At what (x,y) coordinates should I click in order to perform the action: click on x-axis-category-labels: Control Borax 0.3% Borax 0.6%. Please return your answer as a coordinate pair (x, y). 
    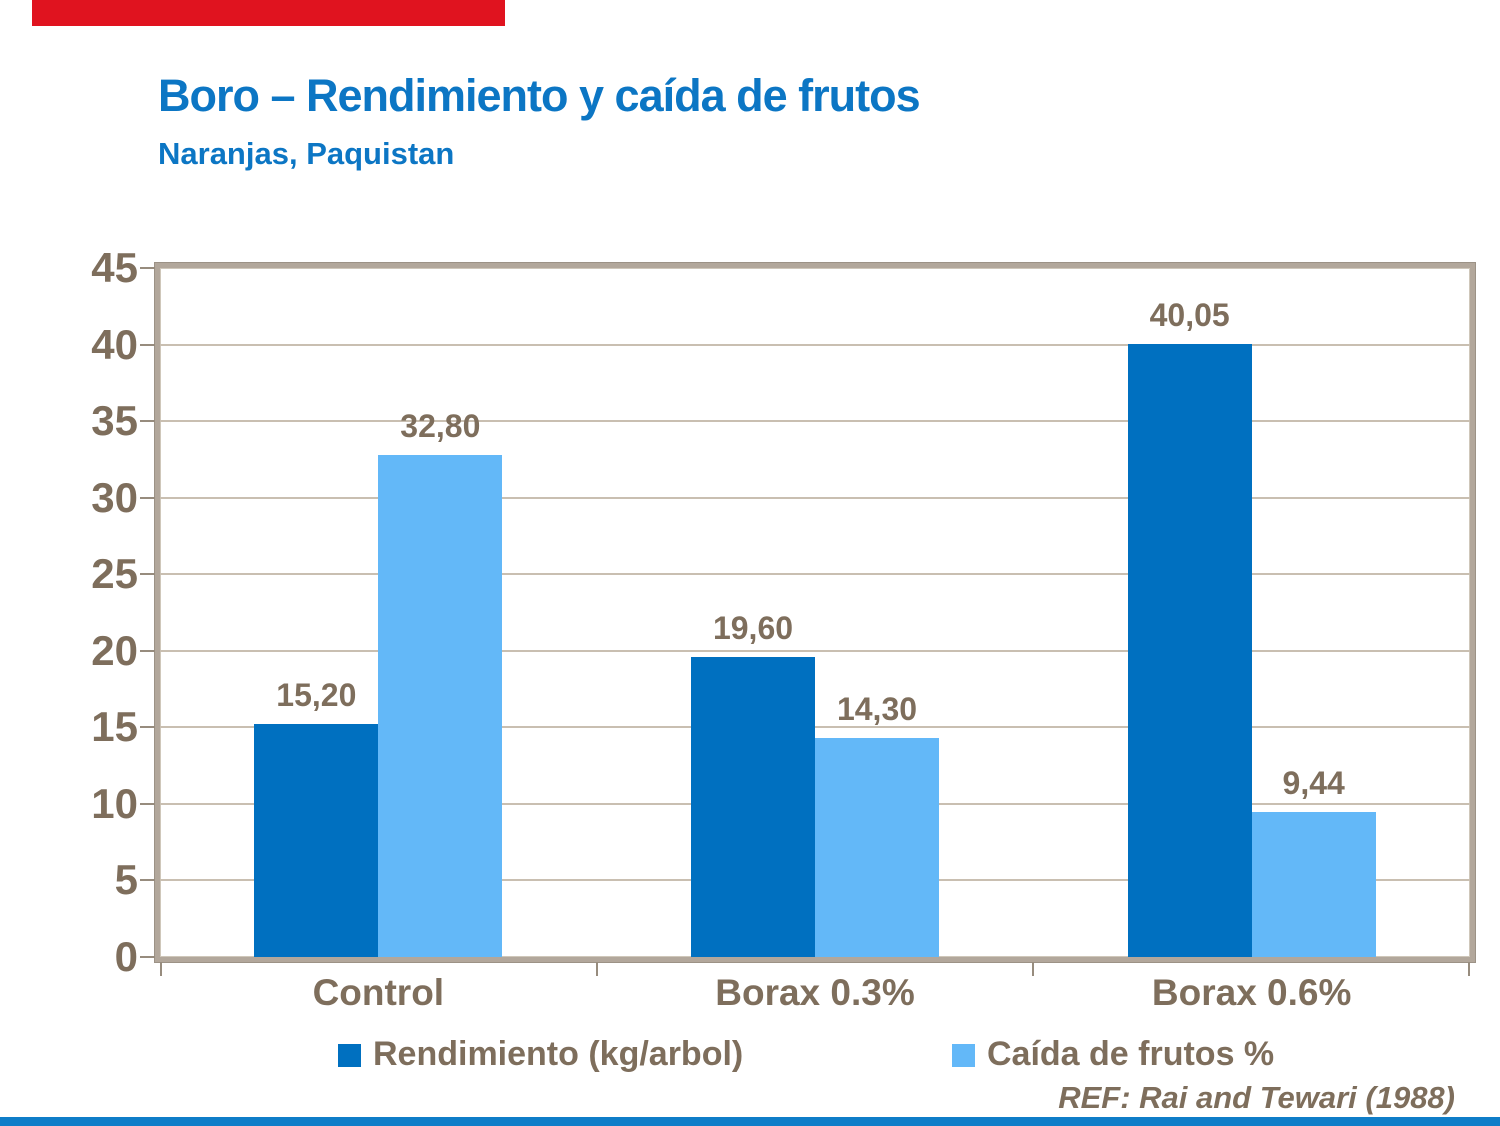
    Looking at the image, I should click on (815, 997).